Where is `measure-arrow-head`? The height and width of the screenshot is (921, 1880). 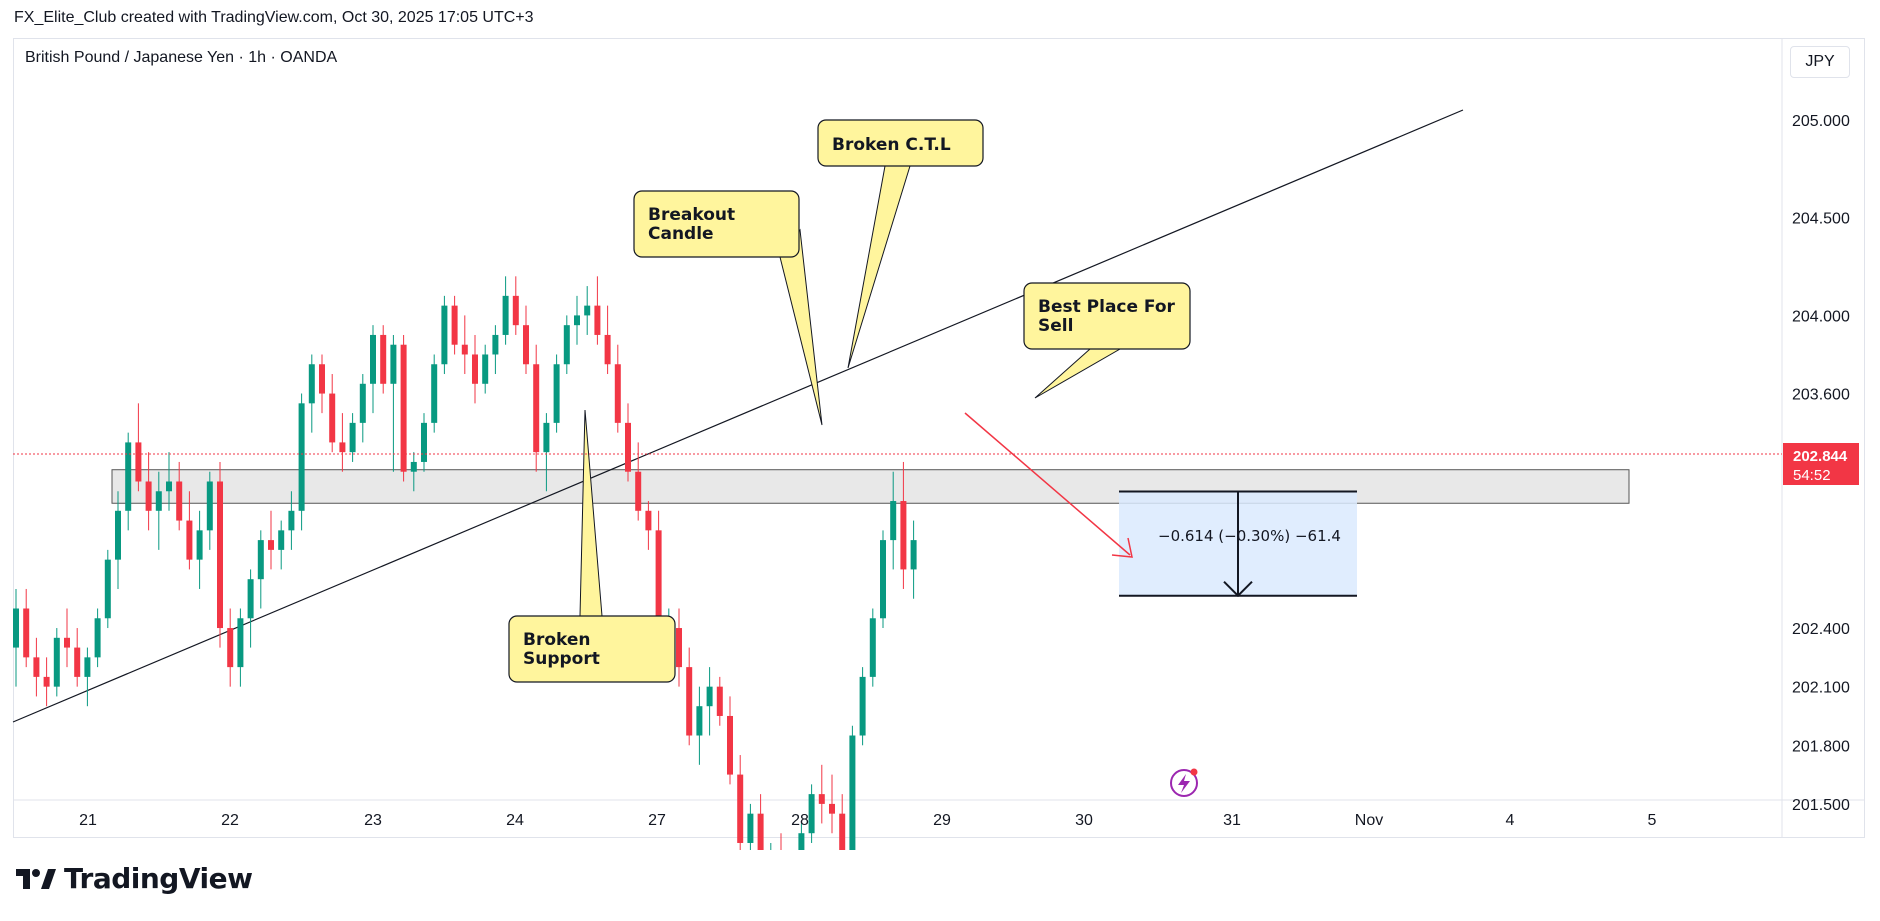 measure-arrow-head is located at coordinates (1238, 589).